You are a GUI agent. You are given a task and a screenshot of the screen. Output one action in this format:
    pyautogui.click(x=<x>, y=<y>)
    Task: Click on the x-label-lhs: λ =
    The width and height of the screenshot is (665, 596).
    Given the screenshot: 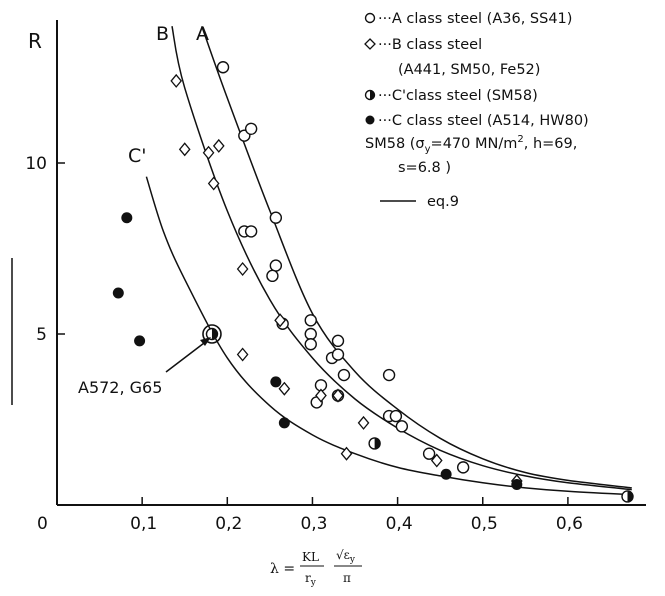 What is the action you would take?
    pyautogui.click(x=282, y=569)
    